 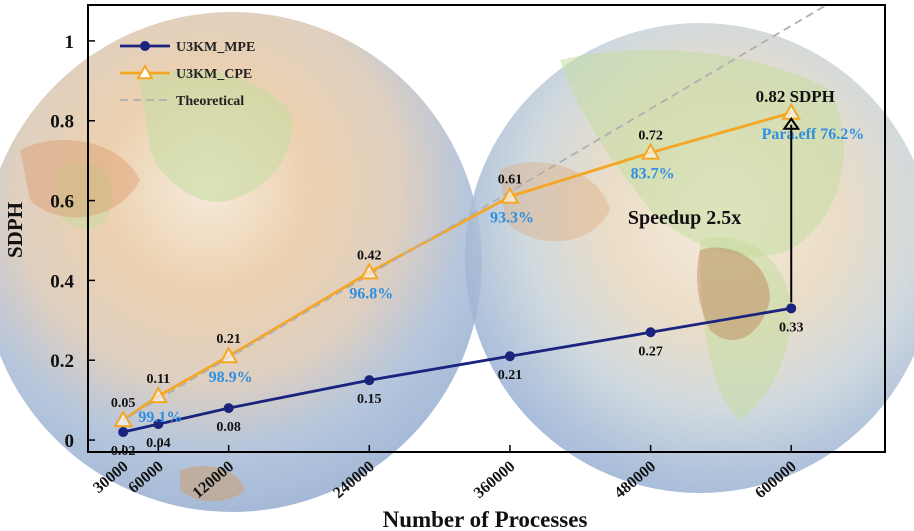 What do you see at coordinates (15, 230) in the screenshot?
I see `y-axis-title: SDPH` at bounding box center [15, 230].